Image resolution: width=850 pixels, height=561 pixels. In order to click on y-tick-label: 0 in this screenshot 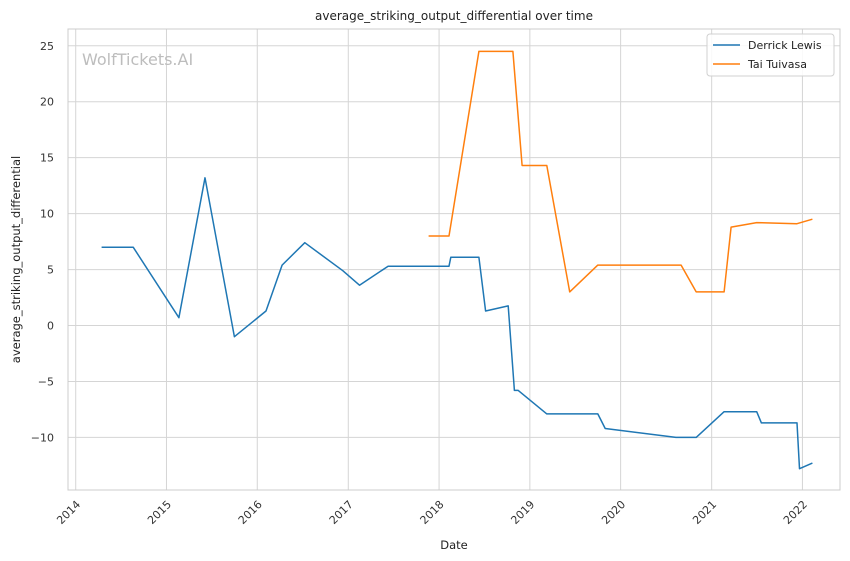, I will do `click(50, 326)`.